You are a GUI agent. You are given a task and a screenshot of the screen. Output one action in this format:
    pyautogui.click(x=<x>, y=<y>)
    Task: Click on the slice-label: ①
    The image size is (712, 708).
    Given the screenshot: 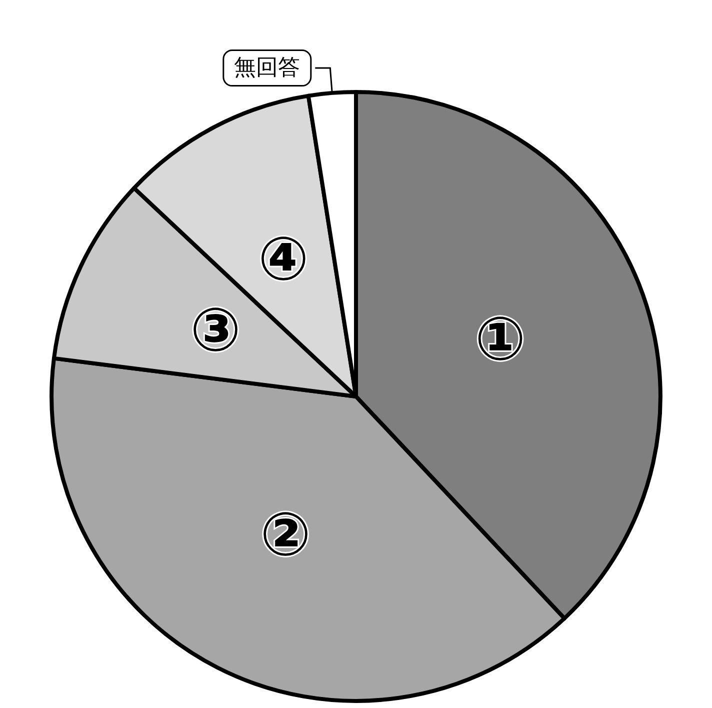 What is the action you would take?
    pyautogui.click(x=500, y=339)
    